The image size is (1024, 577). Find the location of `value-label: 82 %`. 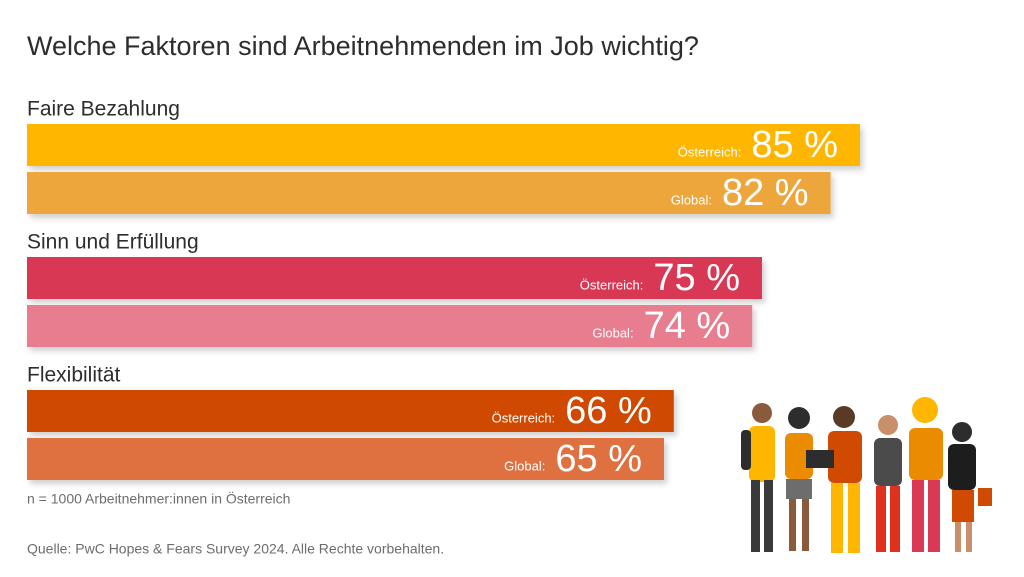

value-label: 82 % is located at coordinates (765, 193).